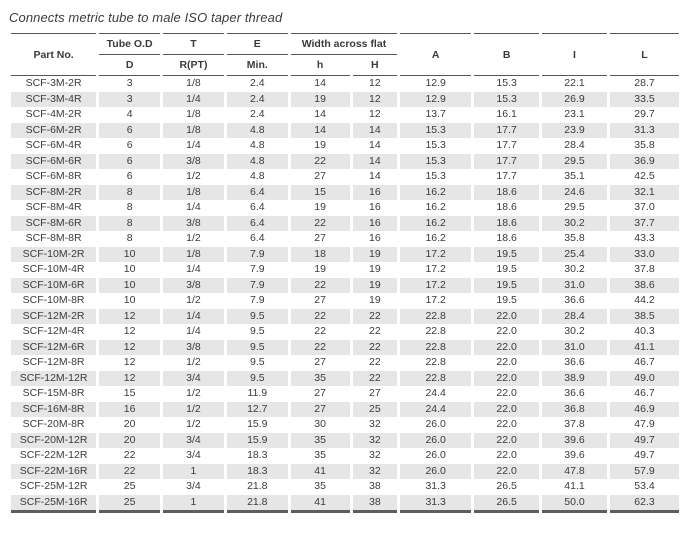  Describe the element at coordinates (257, 84) in the screenshot. I see `value-cell: 2.4` at that location.